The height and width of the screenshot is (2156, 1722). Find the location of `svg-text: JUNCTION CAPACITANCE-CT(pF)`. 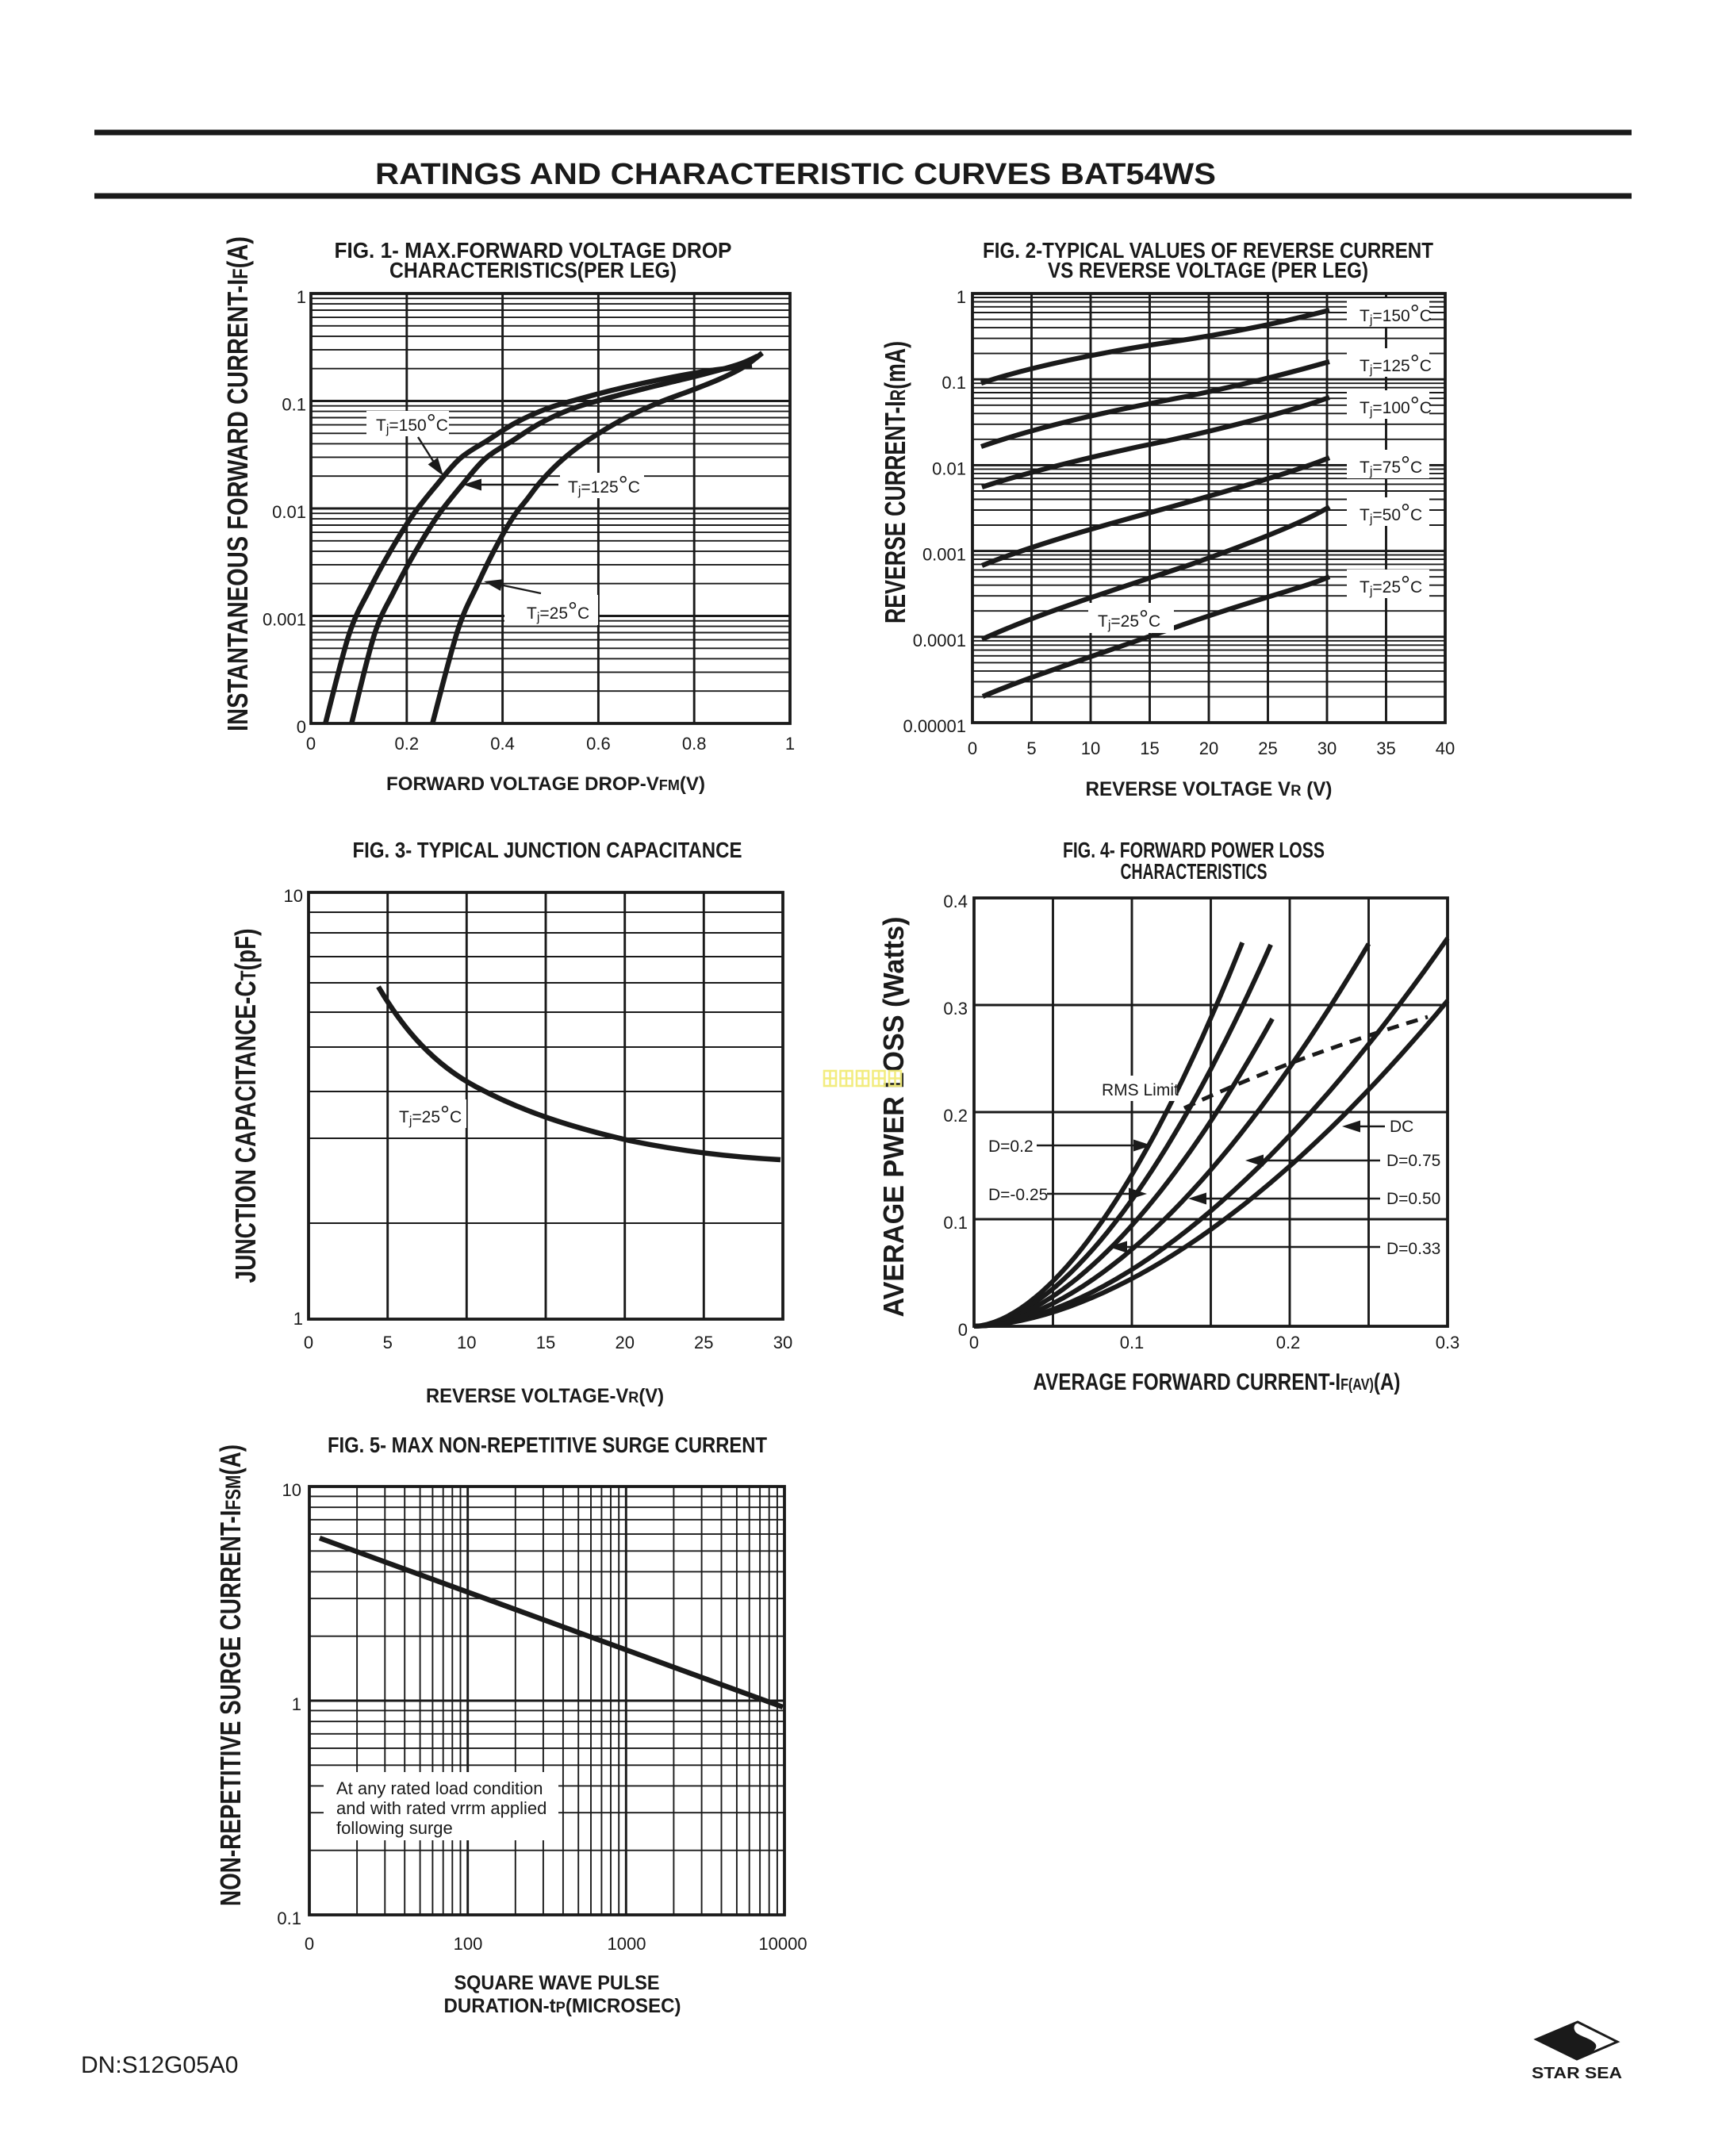

svg-text: JUNCTION CAPACITANCE-CT(pF) is located at coordinates (245, 1106).